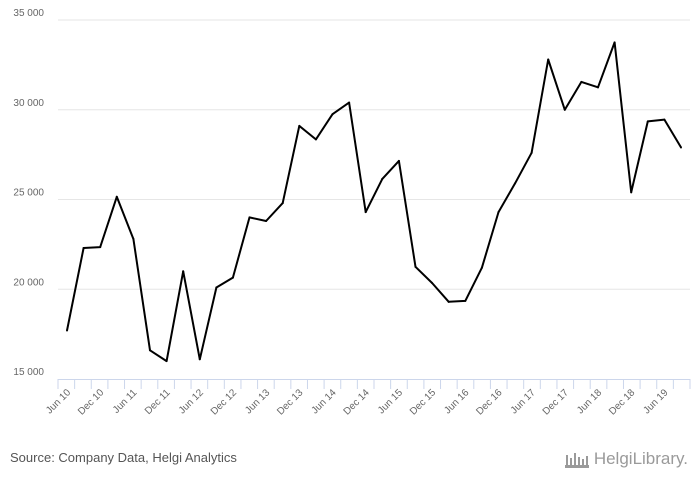 The height and width of the screenshot is (483, 700). I want to click on x-tick-label: Jun 19, so click(656, 401).